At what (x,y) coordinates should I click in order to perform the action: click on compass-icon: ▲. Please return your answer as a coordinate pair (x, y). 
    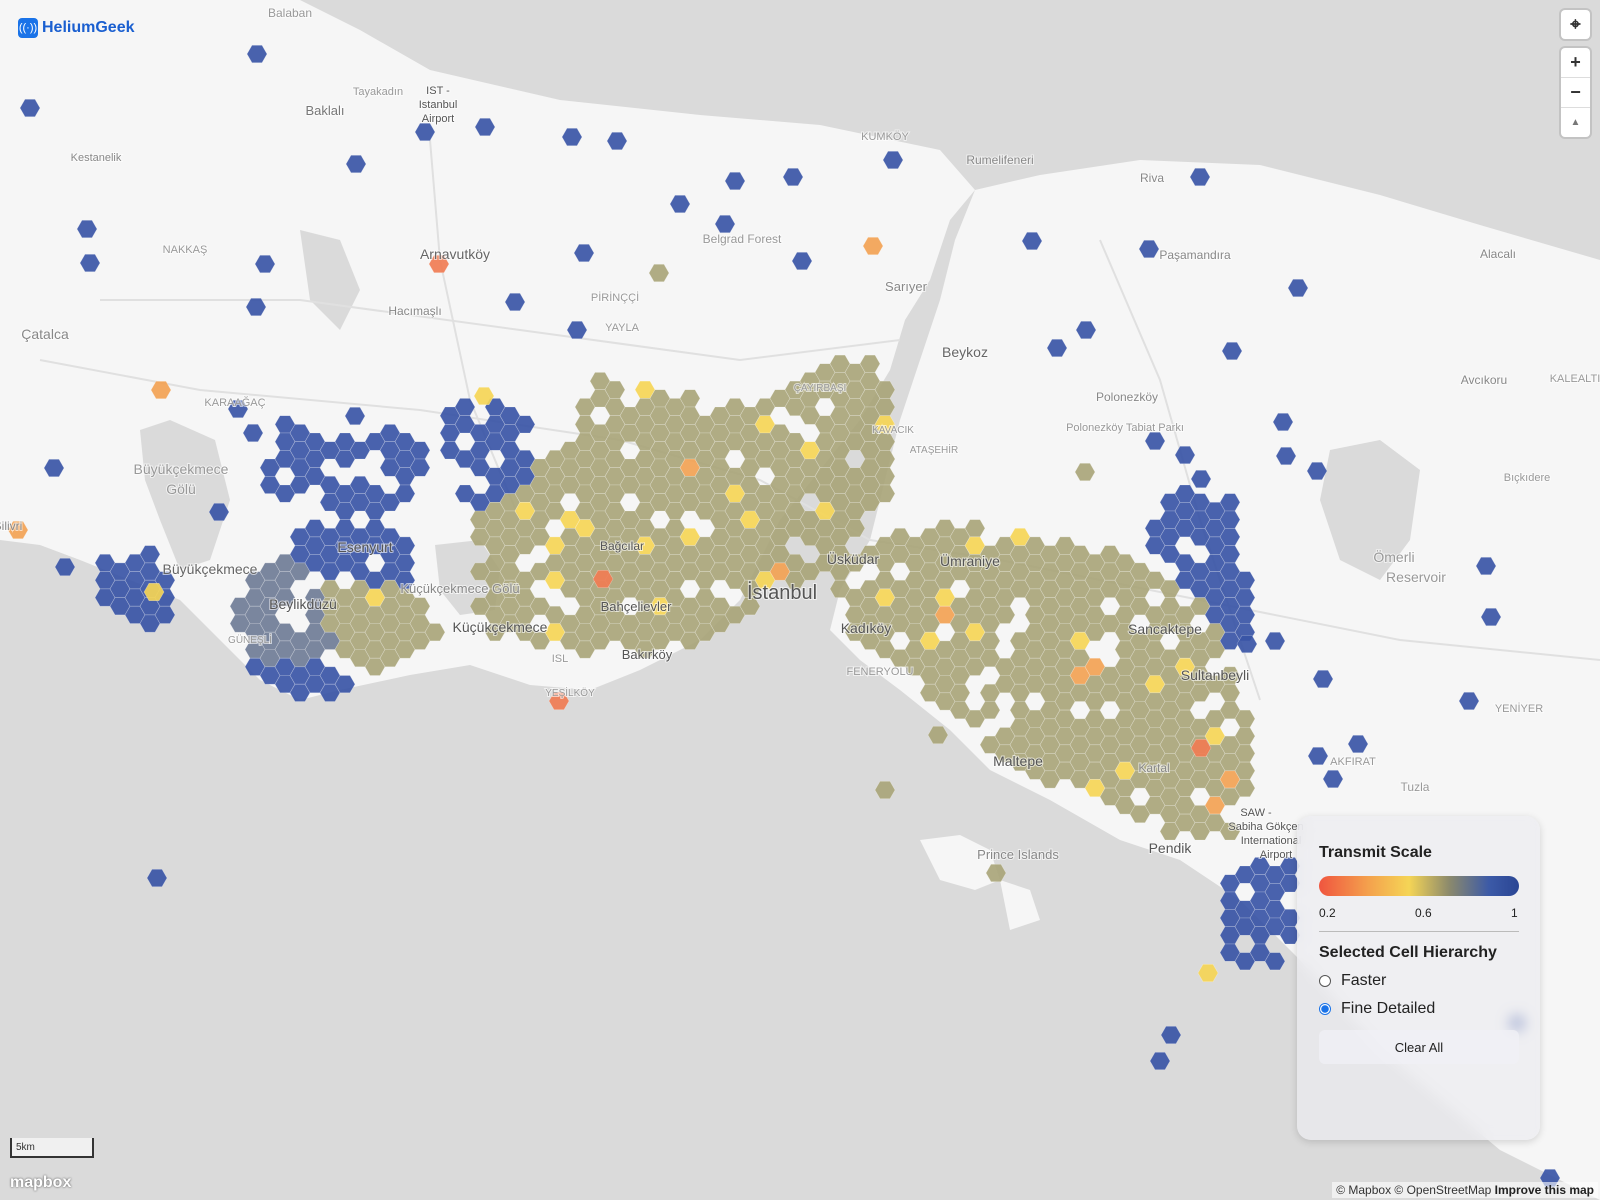
    Looking at the image, I should click on (1575, 122).